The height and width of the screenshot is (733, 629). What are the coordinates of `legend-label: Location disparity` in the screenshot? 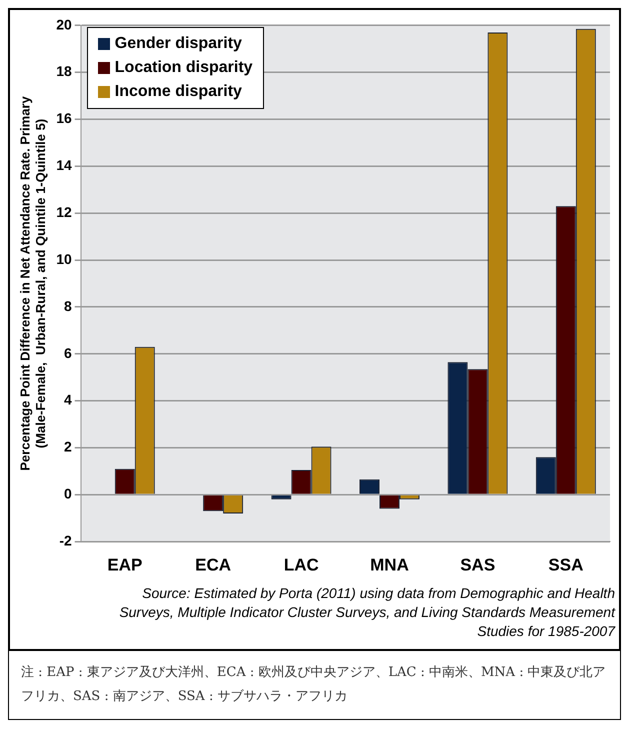 It's located at (183, 68).